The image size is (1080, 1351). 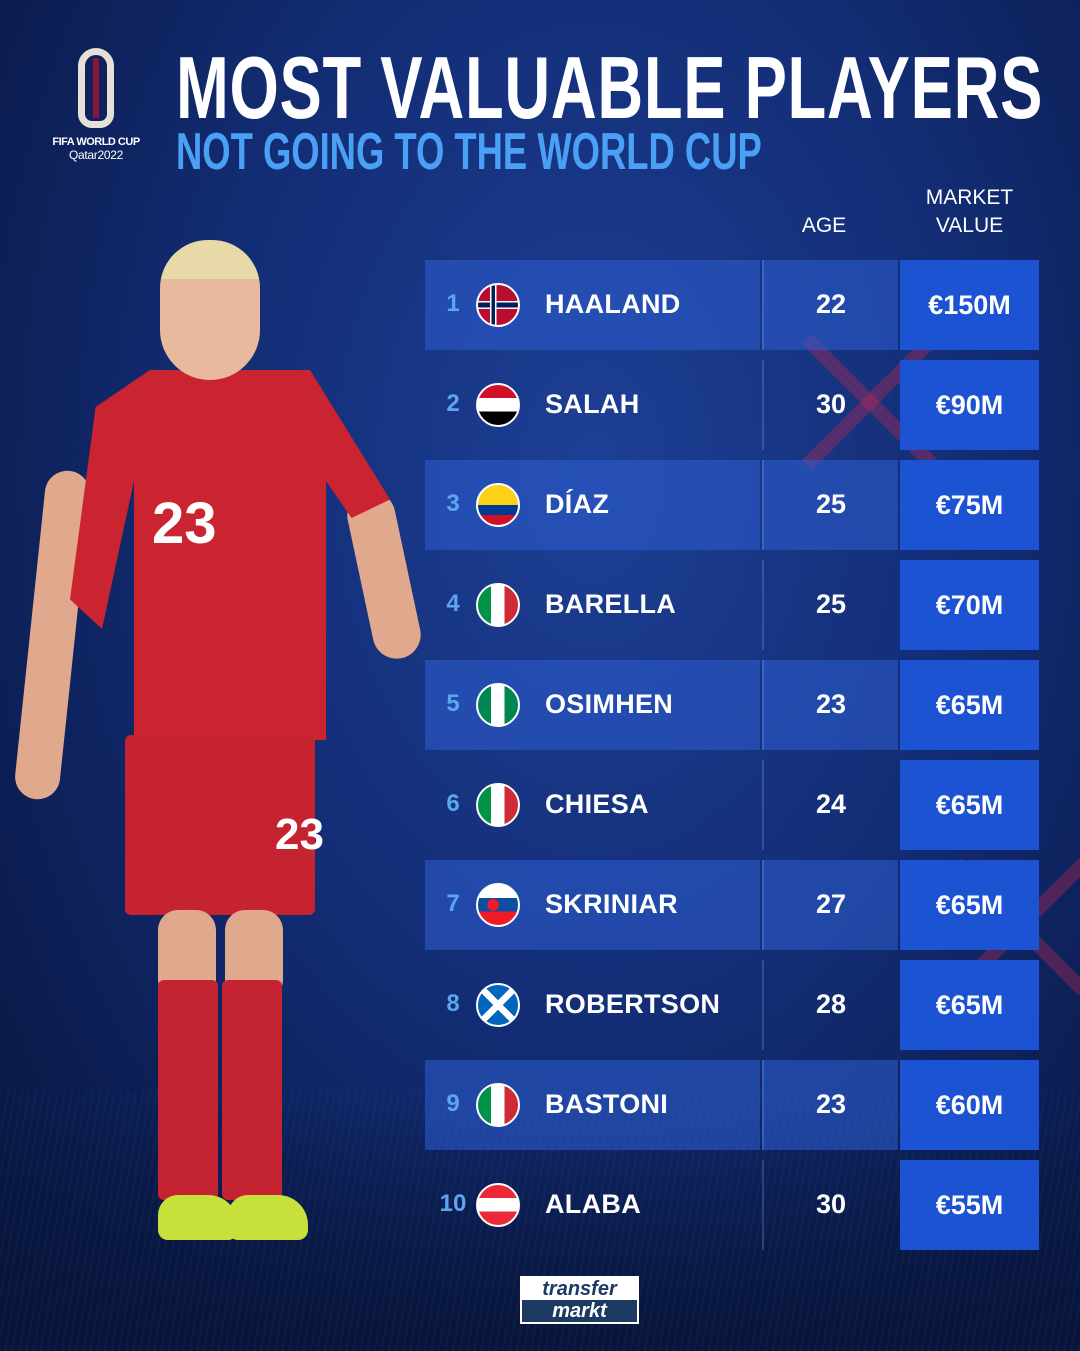 I want to click on age-cell: 24, so click(x=830, y=805).